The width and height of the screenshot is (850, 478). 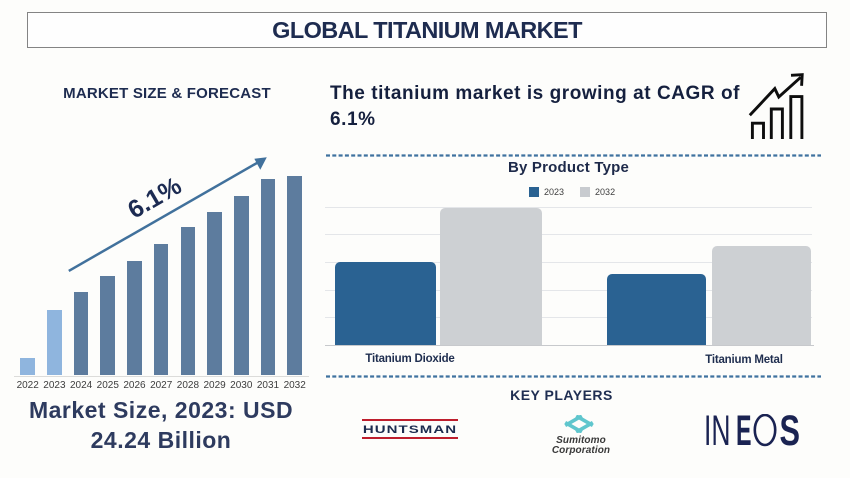 I want to click on svg-text: S, so click(x=789, y=430).